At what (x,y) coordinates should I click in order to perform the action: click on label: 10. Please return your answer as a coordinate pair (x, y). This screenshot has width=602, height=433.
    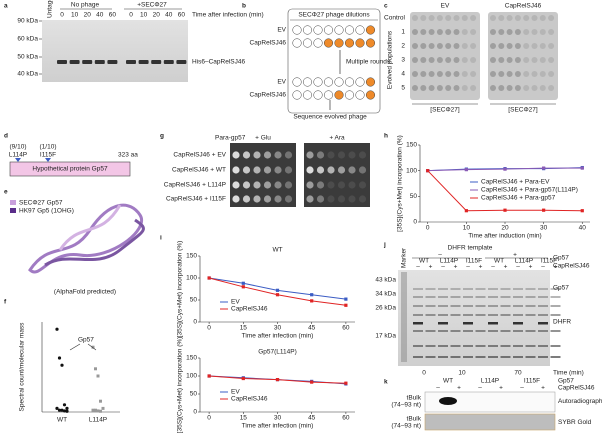
    Looking at the image, I should click on (75, 15).